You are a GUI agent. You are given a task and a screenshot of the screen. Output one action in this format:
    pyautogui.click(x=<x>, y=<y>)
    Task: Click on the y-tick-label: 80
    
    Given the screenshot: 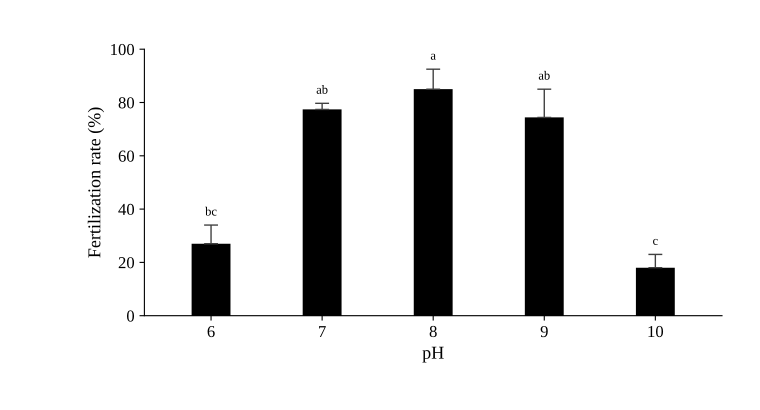 What is the action you would take?
    pyautogui.click(x=126, y=102)
    